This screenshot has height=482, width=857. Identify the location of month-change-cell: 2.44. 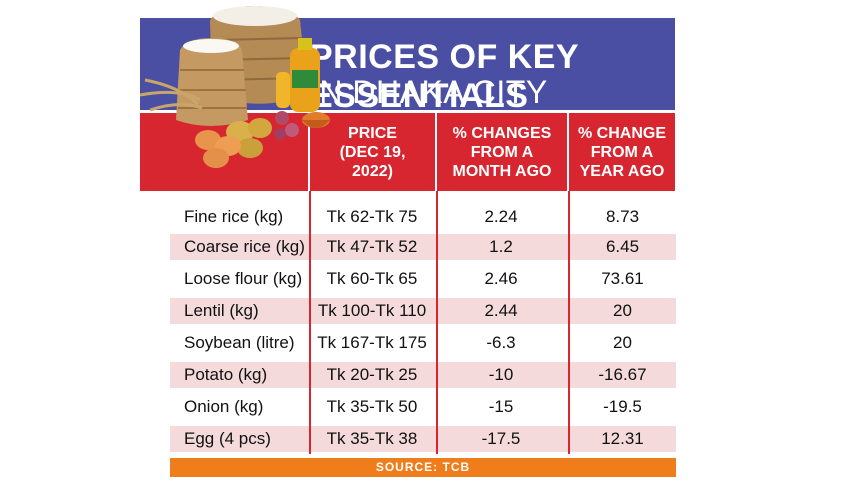
(501, 310).